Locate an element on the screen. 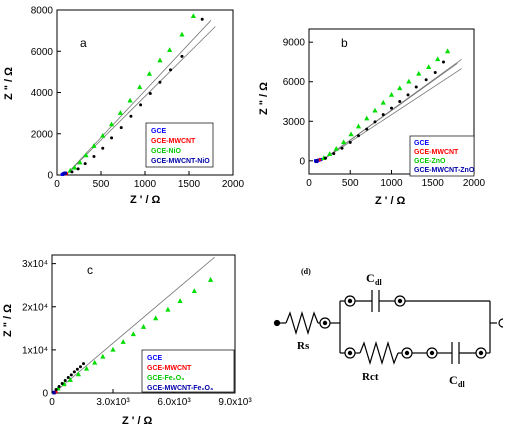 This screenshot has height=435, width=514. chart-c-legend-fe2o3: GCE-Fe₂O₃ is located at coordinates (165, 378).